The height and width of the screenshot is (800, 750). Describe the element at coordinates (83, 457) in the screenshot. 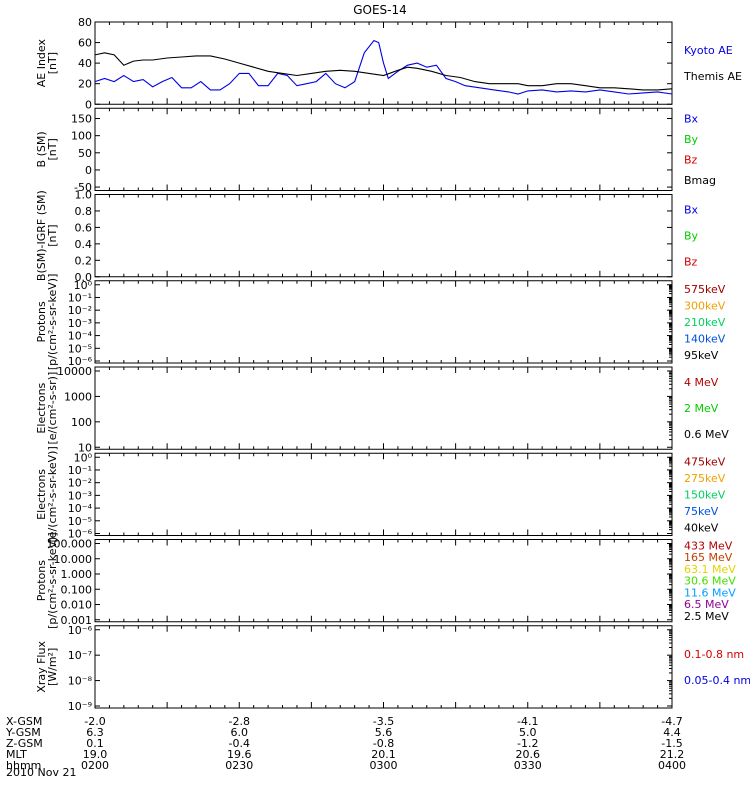

I see `y-tick-label: 10⁰` at that location.